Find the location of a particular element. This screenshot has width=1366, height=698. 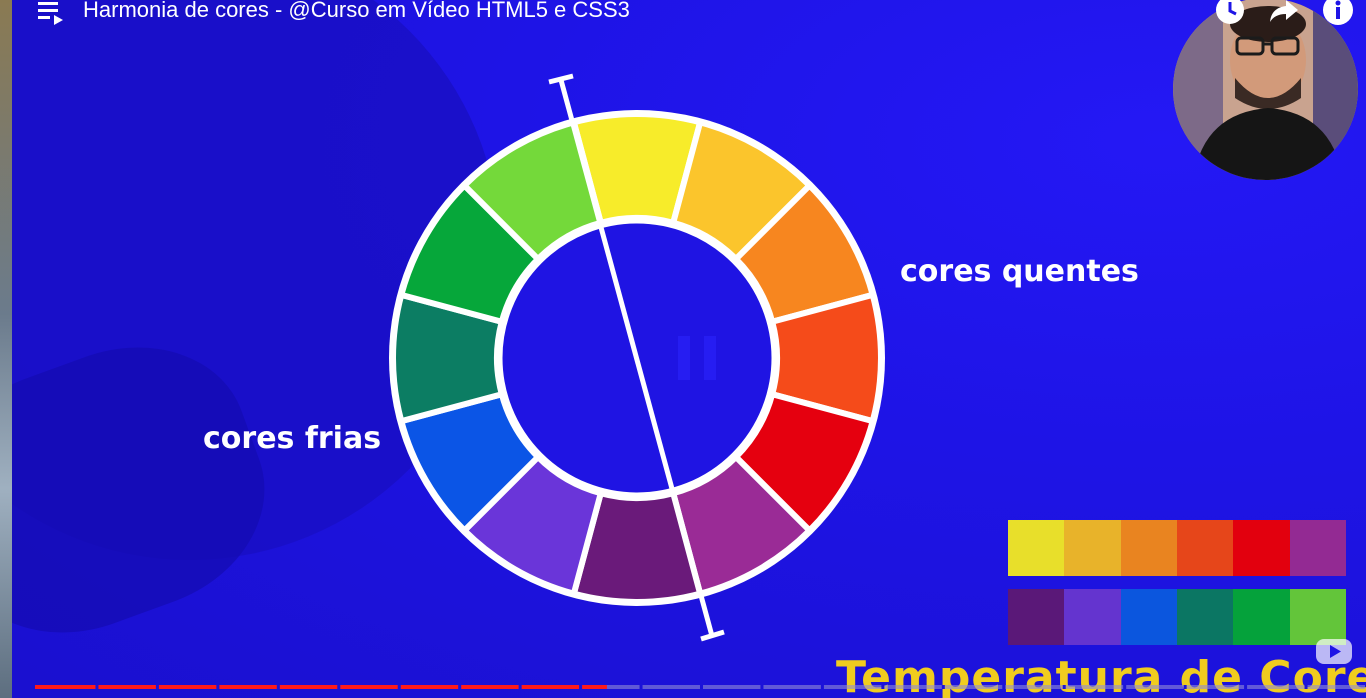

left-edge-strip is located at coordinates (6, 349).